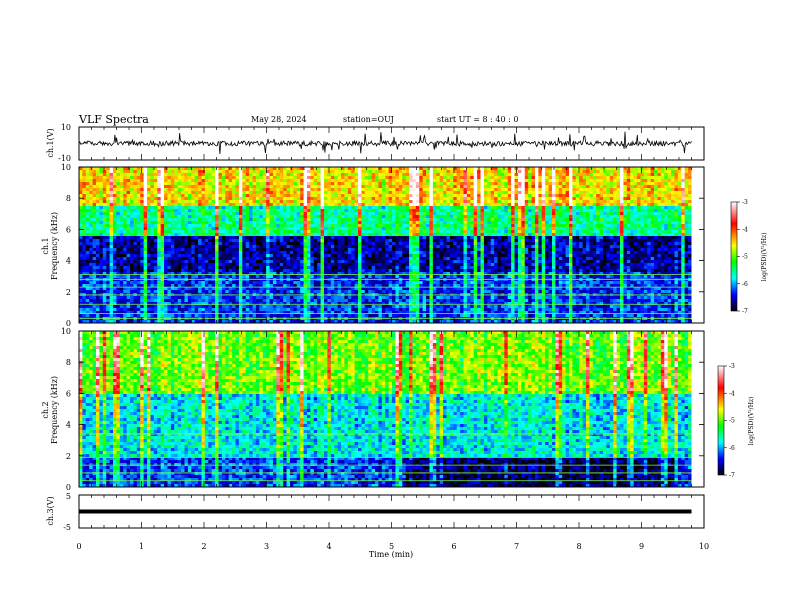  Describe the element at coordinates (368, 119) in the screenshot. I see `station-label: station=OUJ` at that location.